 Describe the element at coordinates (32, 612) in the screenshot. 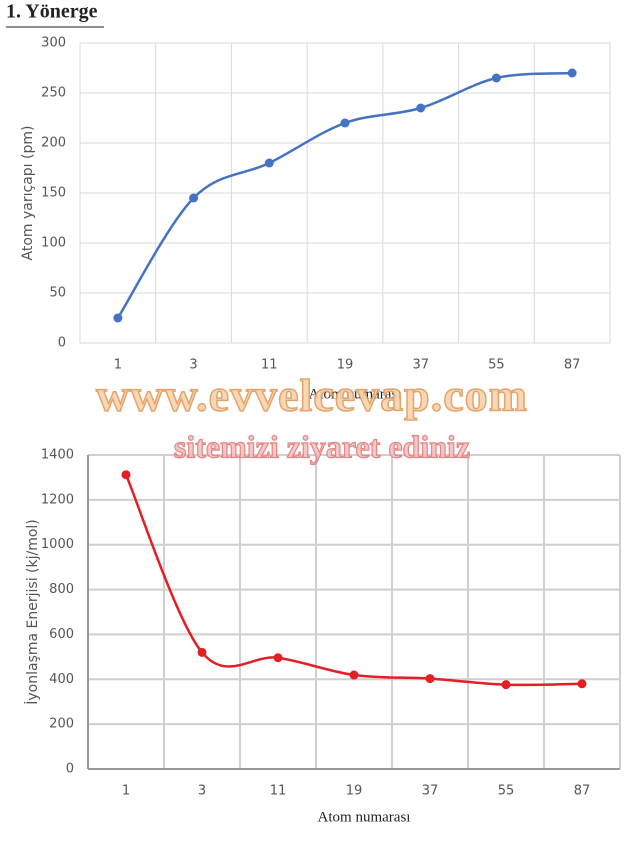

I see `y-axis-label: İyonlaşma Enerjisi (kj/mol)` at that location.